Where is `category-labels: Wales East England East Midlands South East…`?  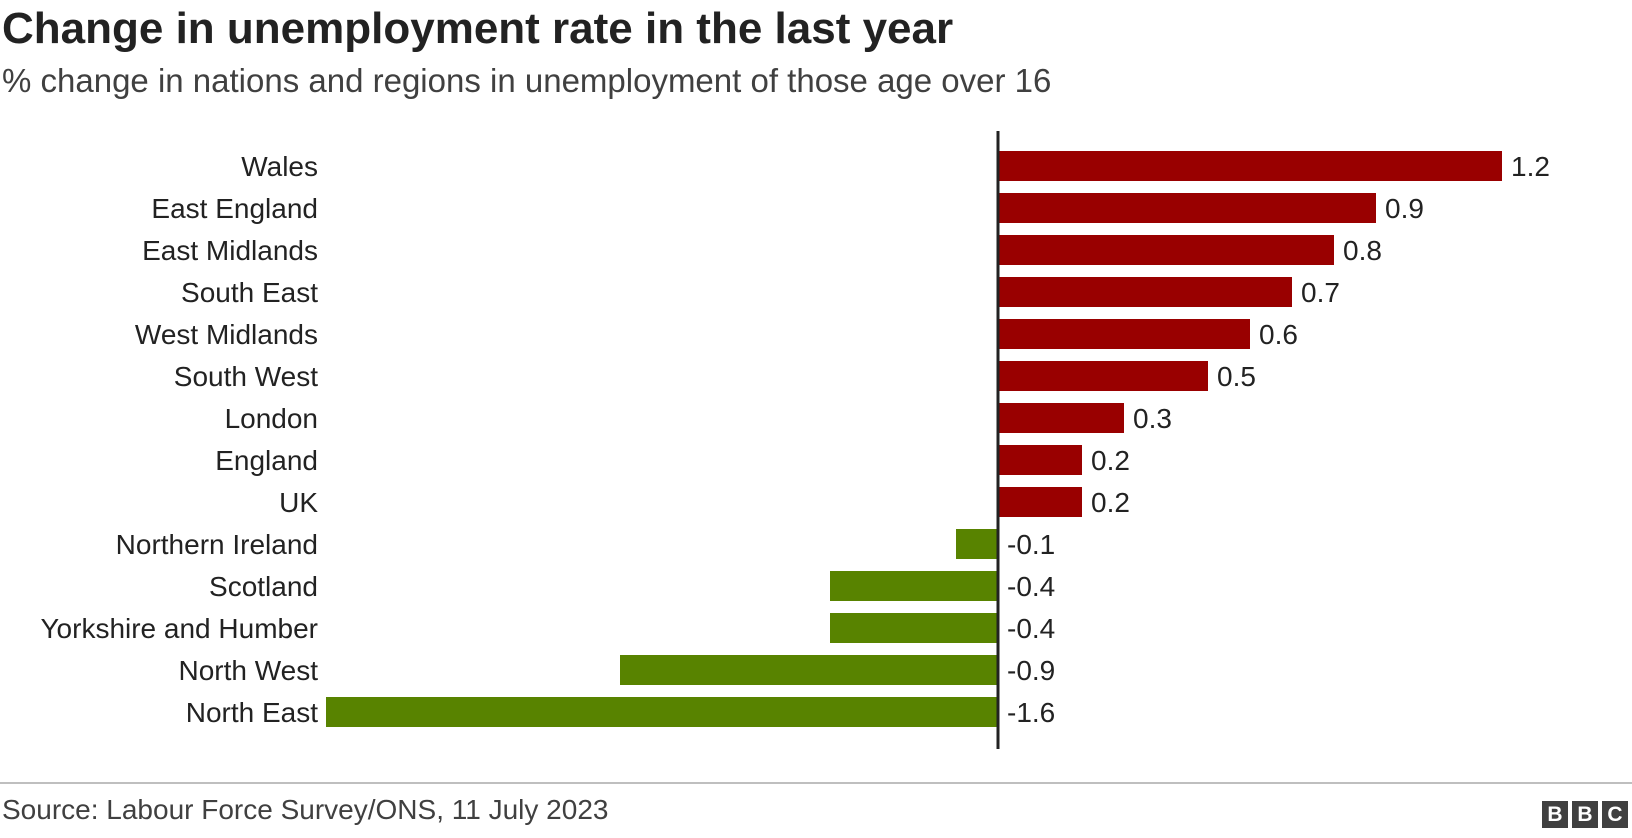
category-labels: Wales East England East Midlands South East… is located at coordinates (179, 439).